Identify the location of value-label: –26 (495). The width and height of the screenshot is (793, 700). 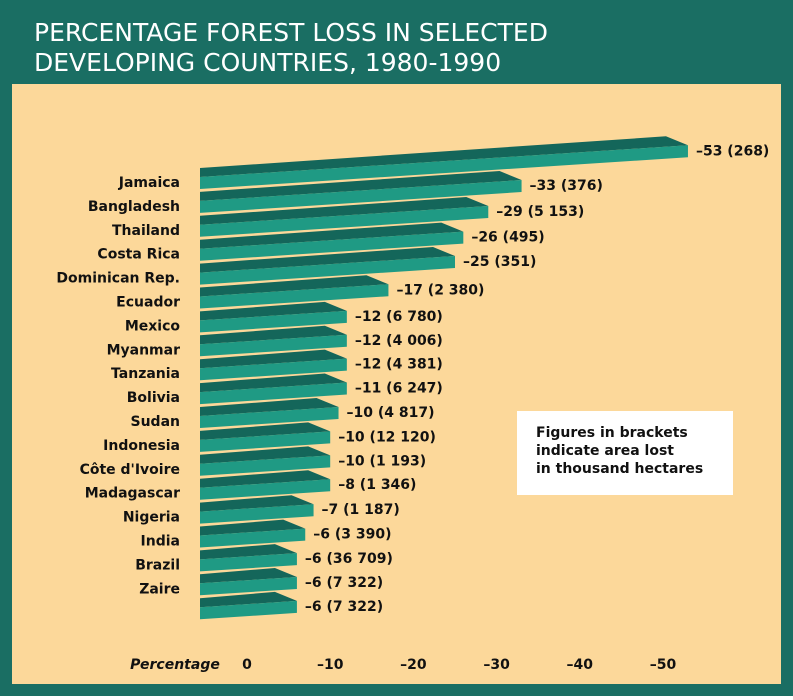
(507, 238).